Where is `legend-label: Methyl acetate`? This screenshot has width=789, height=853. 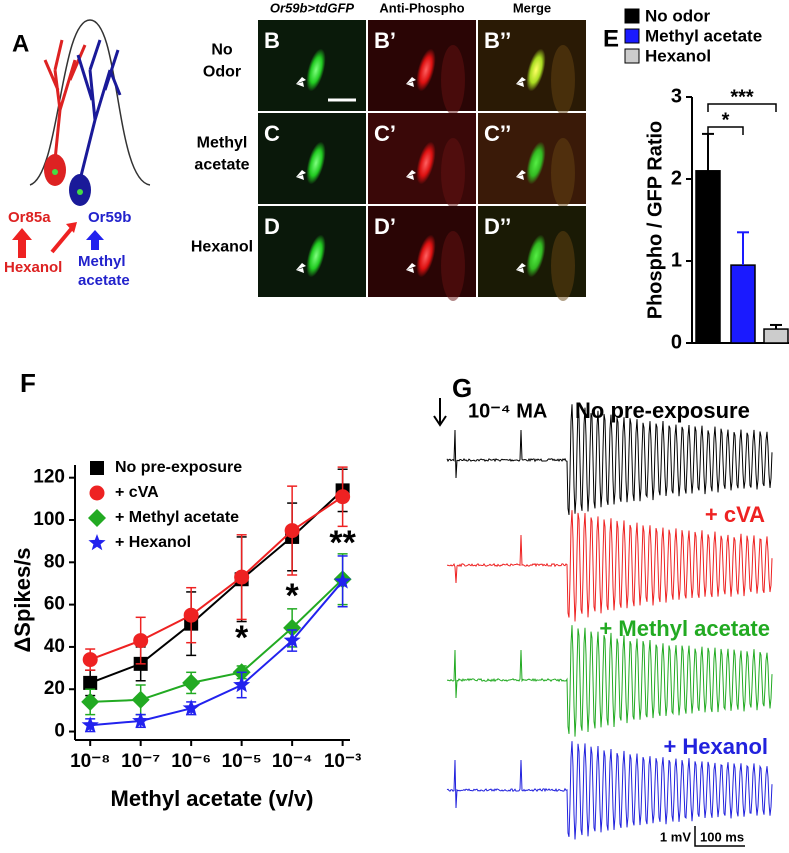 legend-label: Methyl acetate is located at coordinates (703, 35).